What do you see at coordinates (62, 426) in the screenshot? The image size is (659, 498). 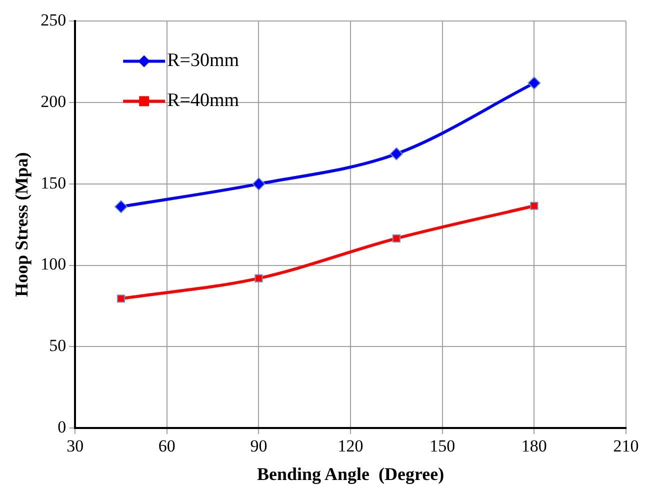 I see `y-tick-label: 0` at bounding box center [62, 426].